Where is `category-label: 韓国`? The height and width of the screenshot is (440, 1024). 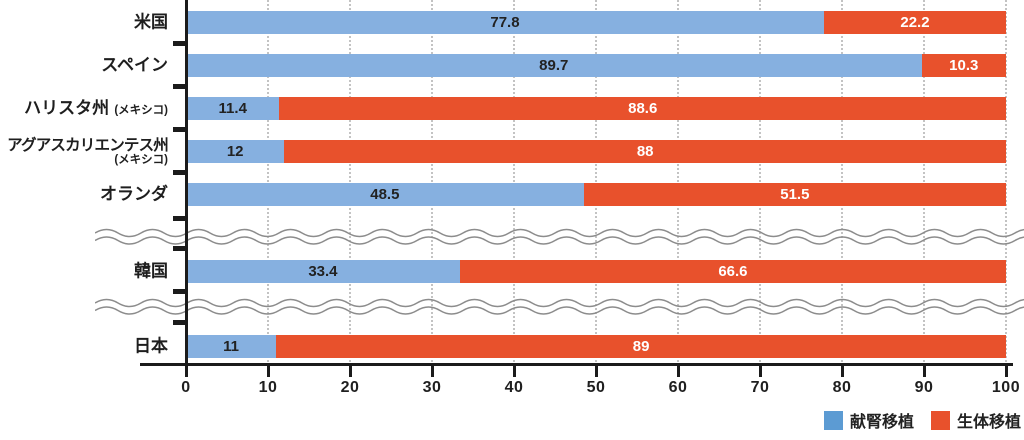 category-label: 韓国 is located at coordinates (151, 271).